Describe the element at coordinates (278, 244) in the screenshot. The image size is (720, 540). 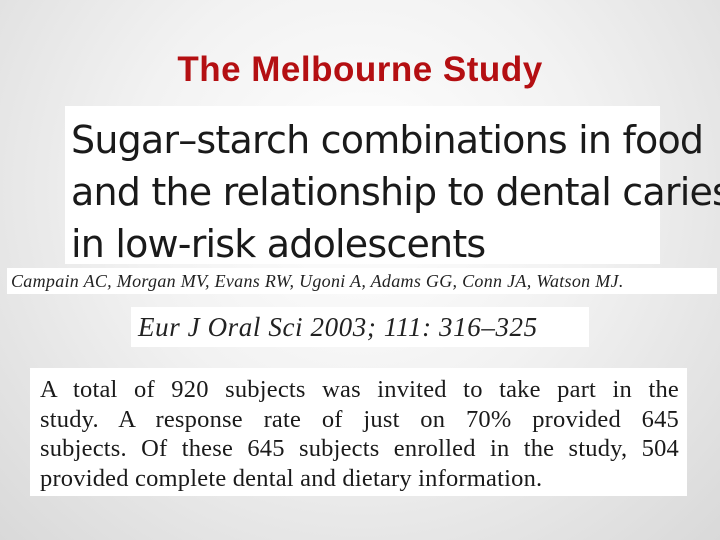
I see `paper-title-line: in low-risk adolescents` at that location.